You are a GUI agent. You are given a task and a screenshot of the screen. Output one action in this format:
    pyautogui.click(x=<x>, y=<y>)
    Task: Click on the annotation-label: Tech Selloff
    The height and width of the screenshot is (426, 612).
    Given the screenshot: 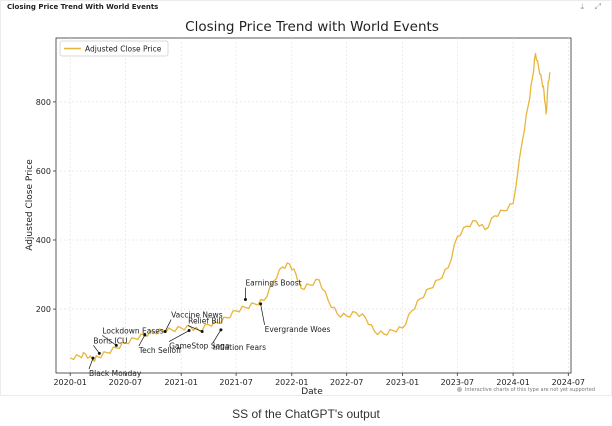 What is the action you would take?
    pyautogui.click(x=160, y=350)
    